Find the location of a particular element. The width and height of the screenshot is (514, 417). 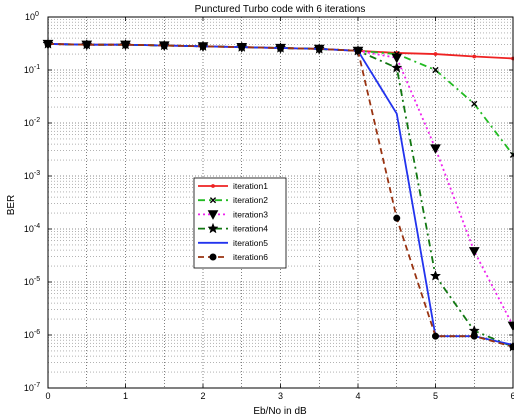

legend-label: iteration3 is located at coordinates (250, 214).